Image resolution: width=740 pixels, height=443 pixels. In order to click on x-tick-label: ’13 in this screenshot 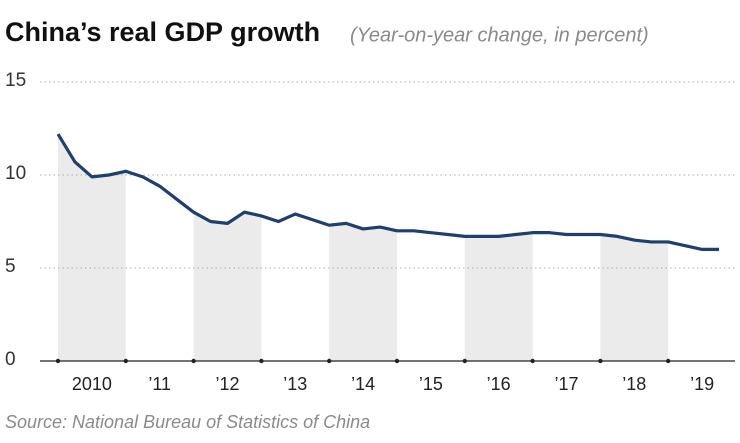, I will do `click(295, 384)`.